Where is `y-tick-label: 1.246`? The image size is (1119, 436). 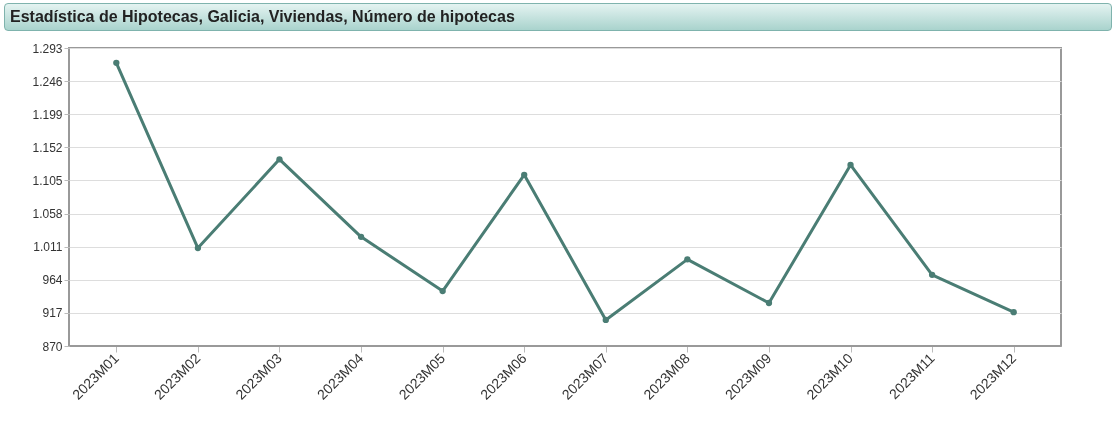
y-tick-label: 1.246 is located at coordinates (47, 81).